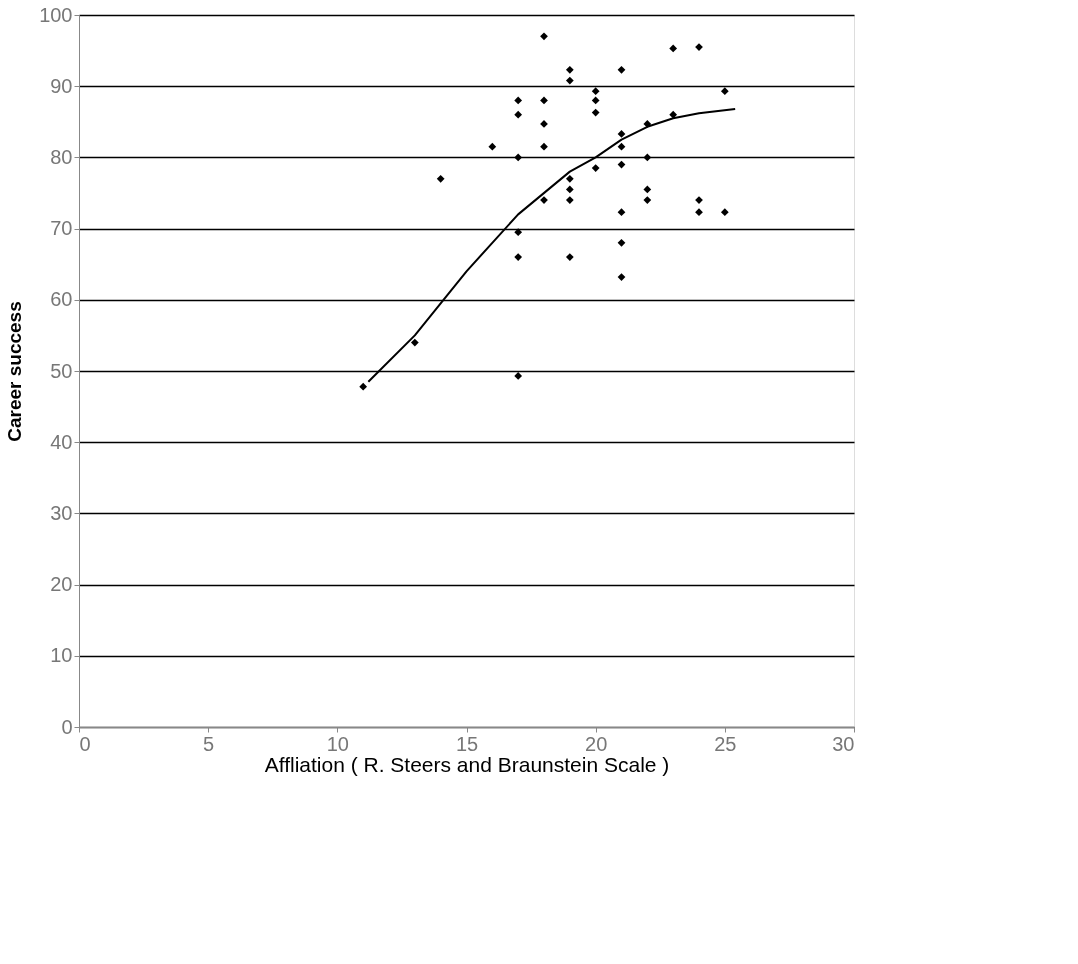  What do you see at coordinates (85, 743) in the screenshot?
I see `x-tick-label: 0` at bounding box center [85, 743].